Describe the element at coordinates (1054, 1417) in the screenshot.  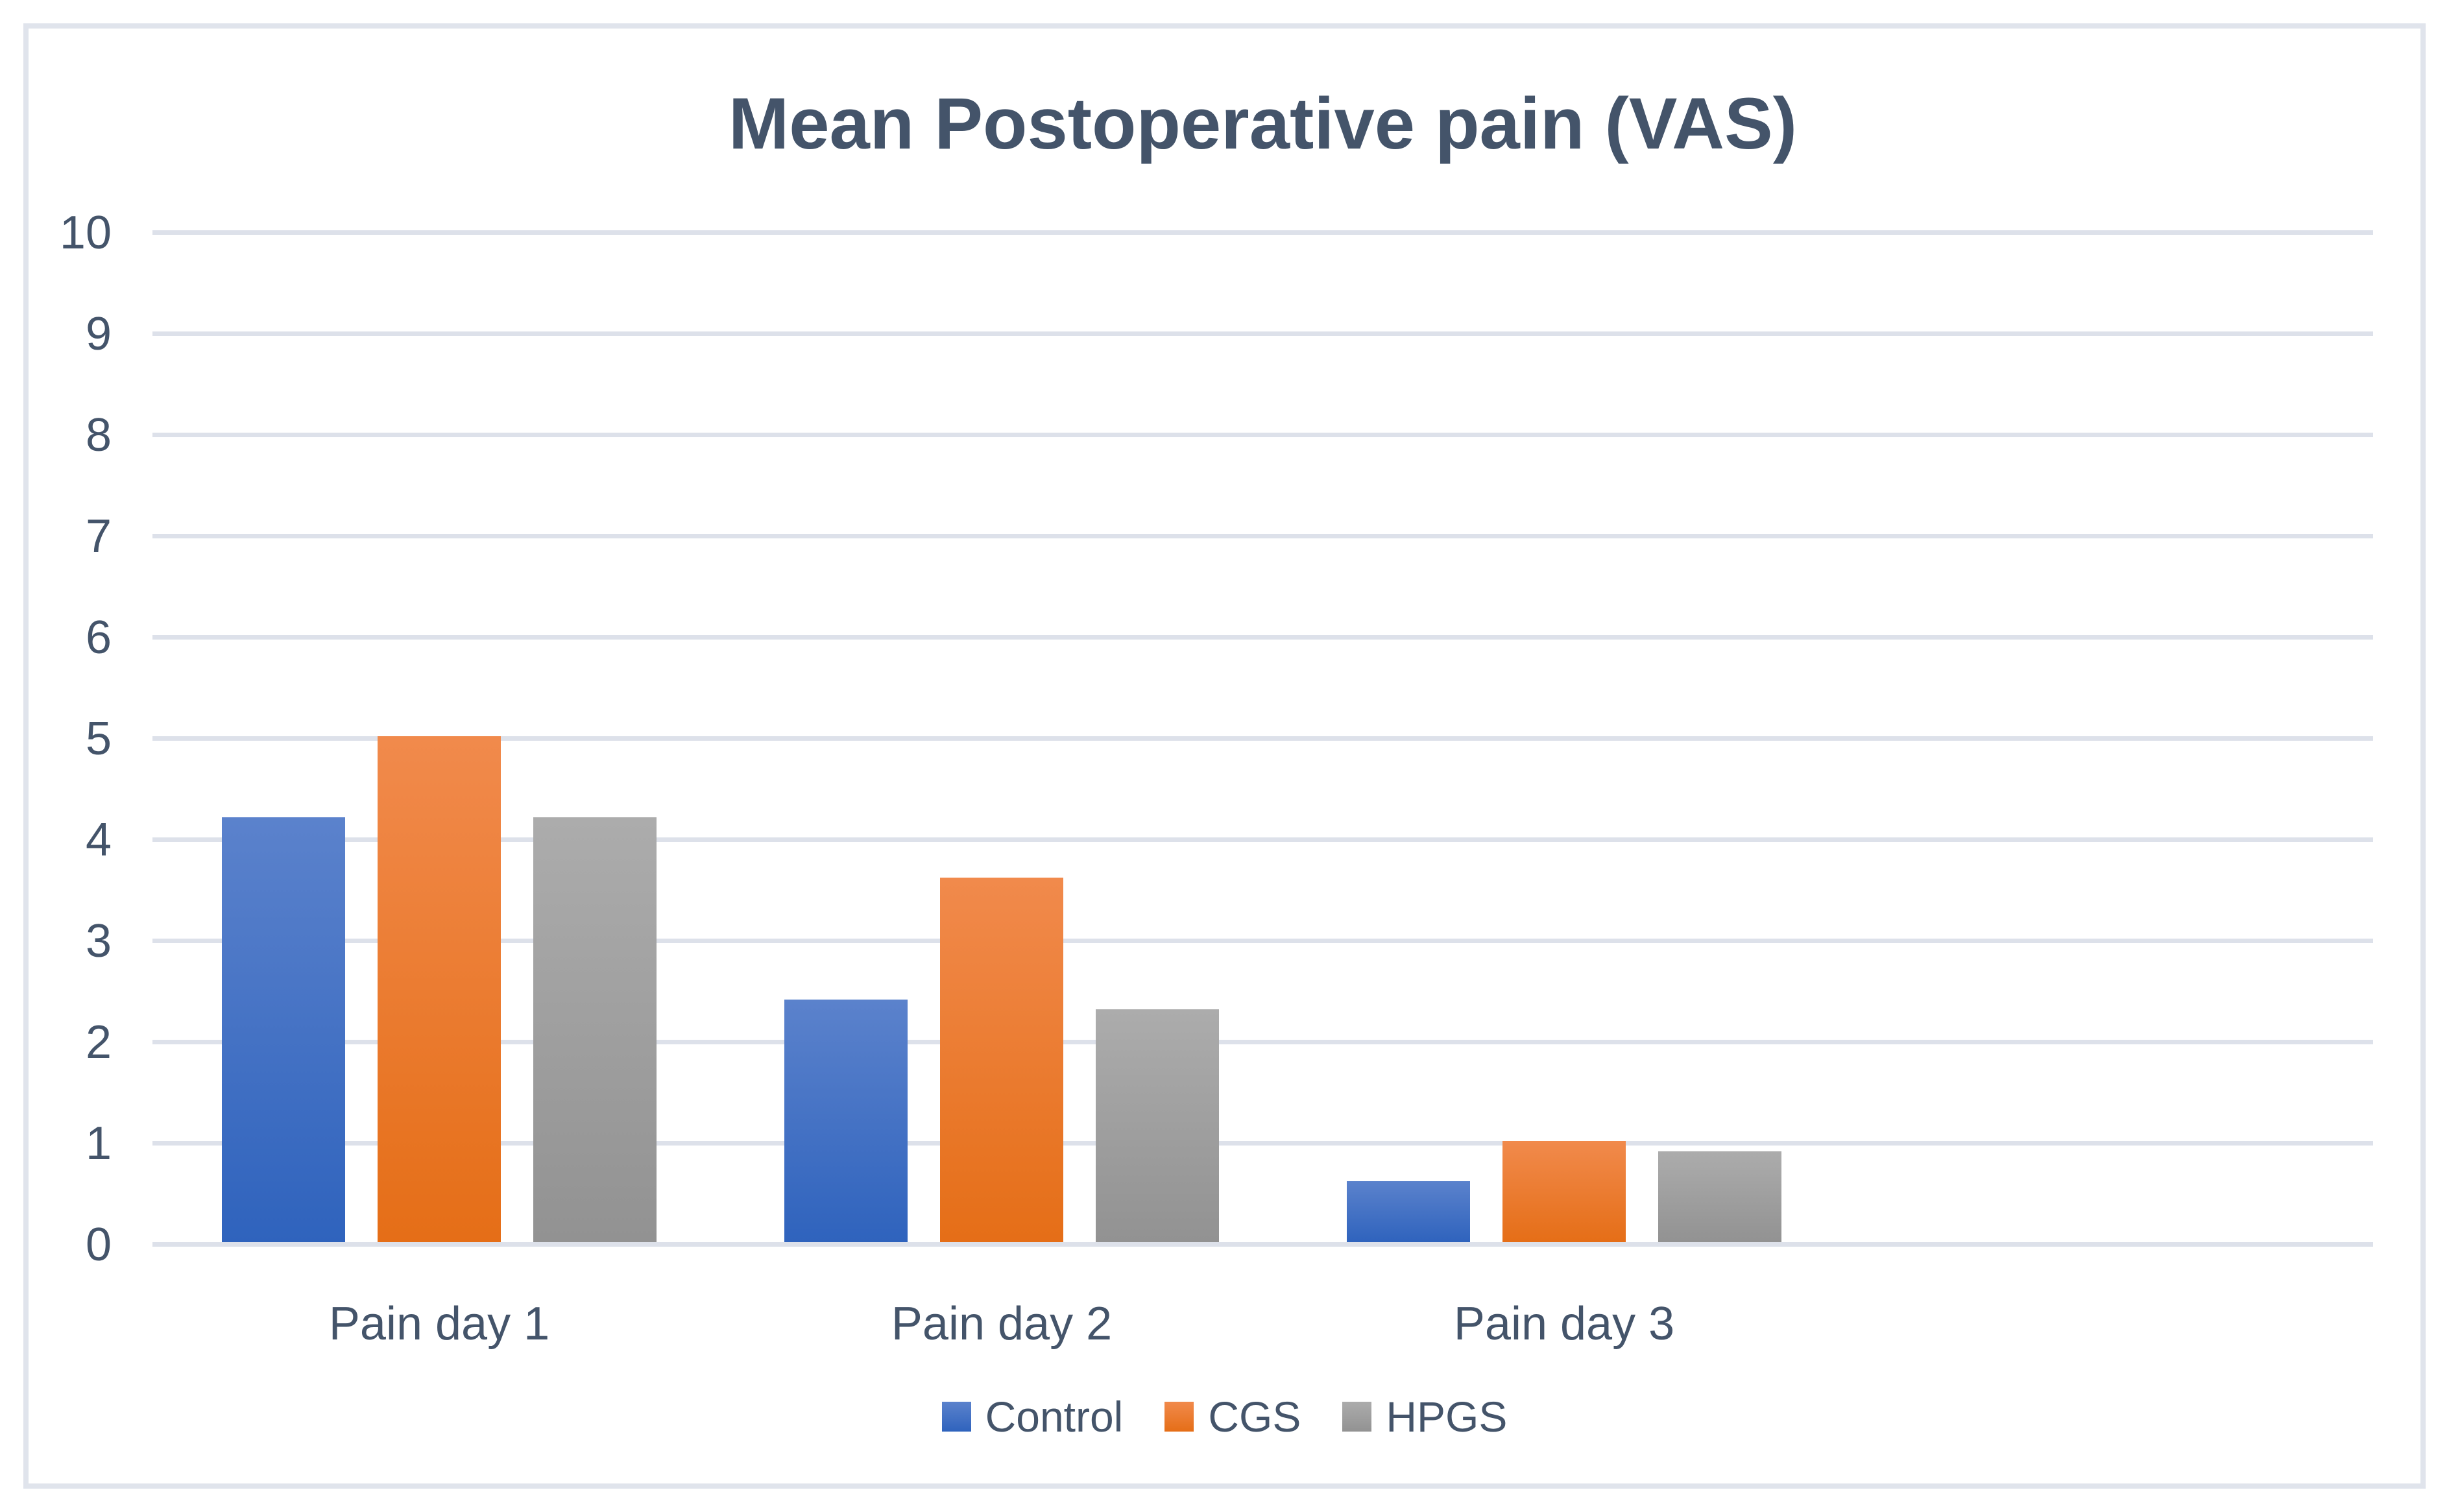
I see `legend-label-control: Control` at that location.